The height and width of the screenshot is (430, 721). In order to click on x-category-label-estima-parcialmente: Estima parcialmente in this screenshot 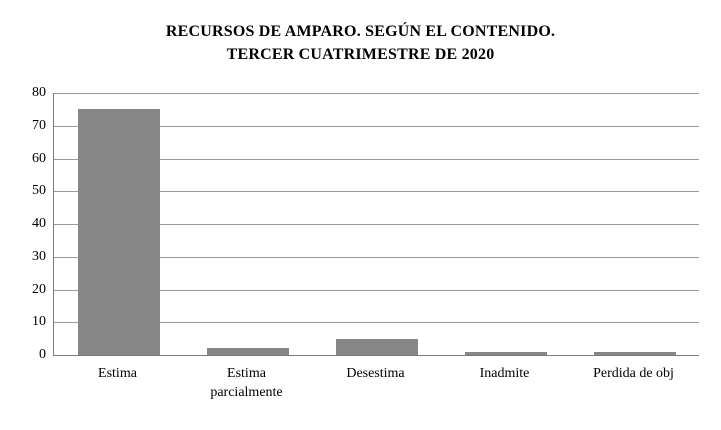, I will do `click(246, 383)`.